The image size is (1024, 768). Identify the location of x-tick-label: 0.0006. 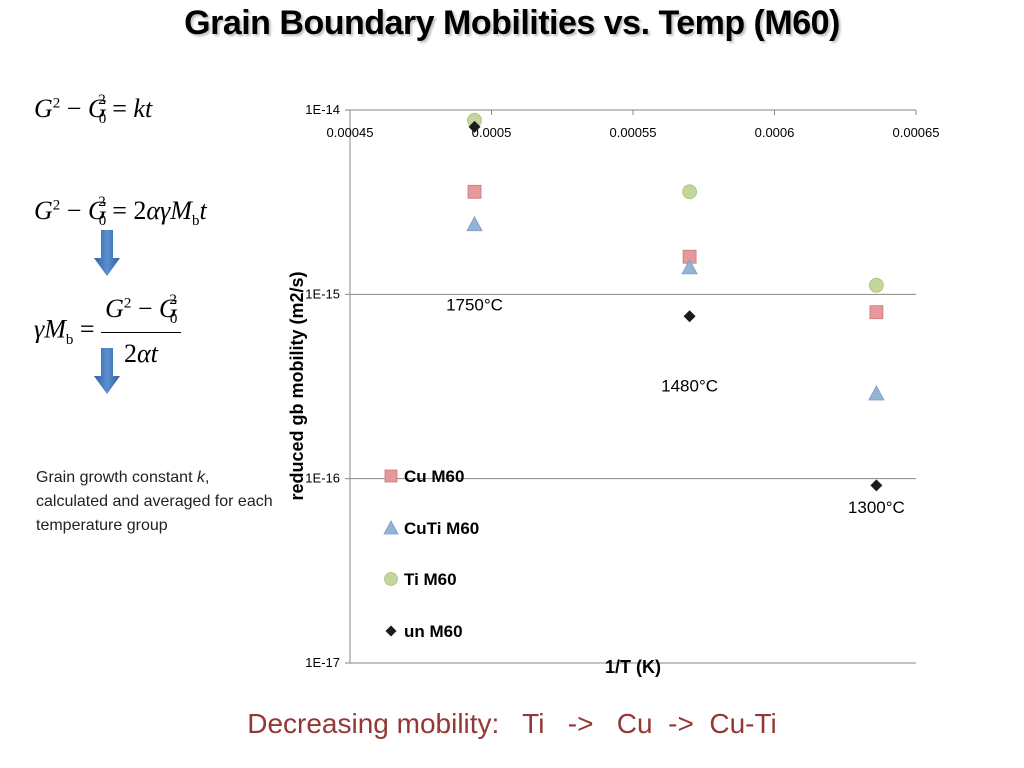
(775, 132).